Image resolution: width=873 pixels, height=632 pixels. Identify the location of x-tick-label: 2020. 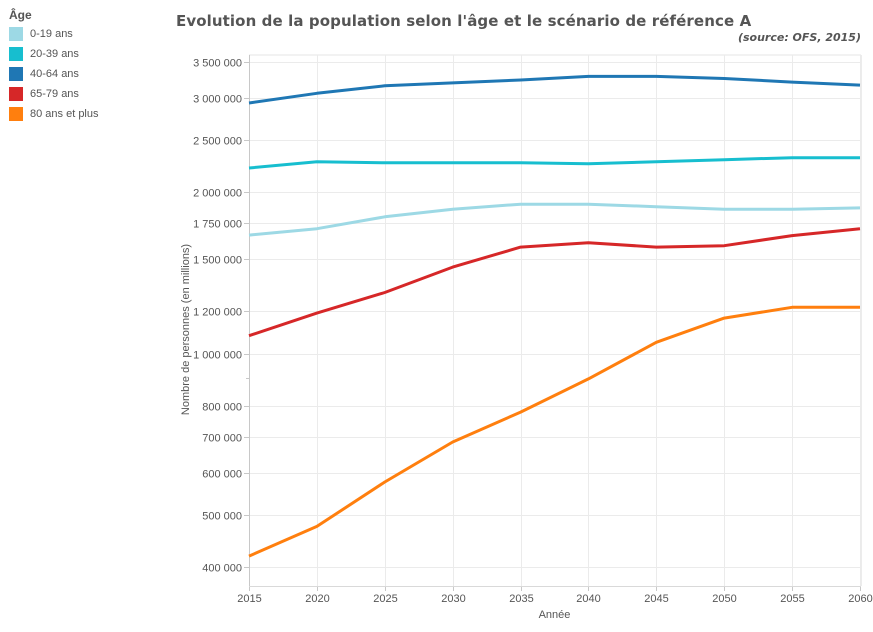
(317, 599).